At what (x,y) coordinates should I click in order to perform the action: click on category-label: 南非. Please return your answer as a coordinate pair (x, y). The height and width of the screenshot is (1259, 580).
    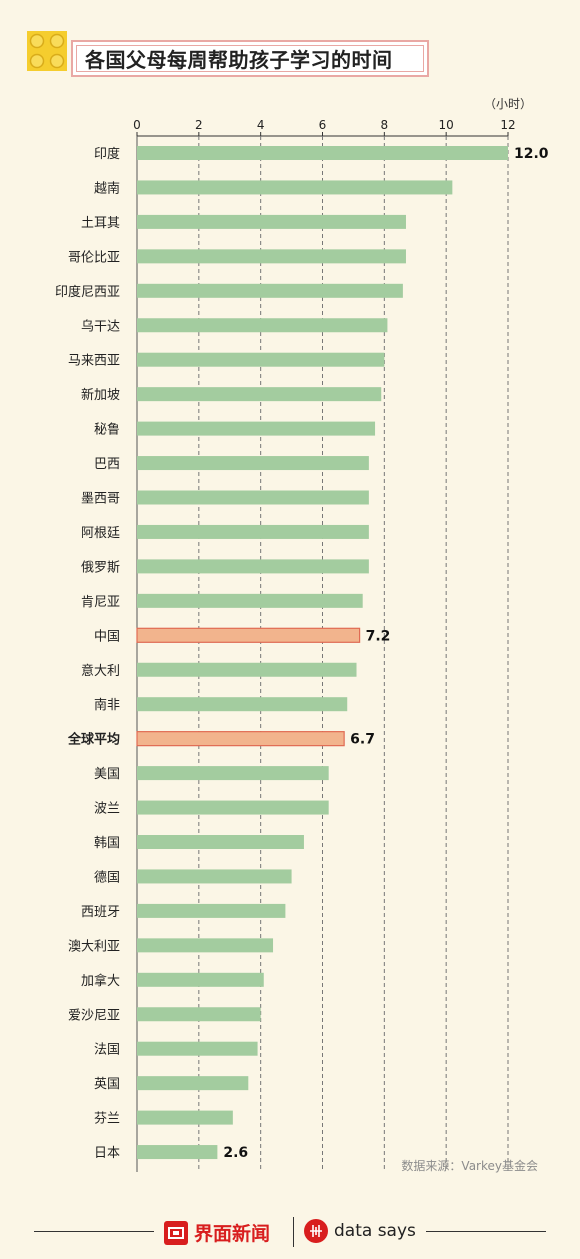
    Looking at the image, I should click on (107, 705).